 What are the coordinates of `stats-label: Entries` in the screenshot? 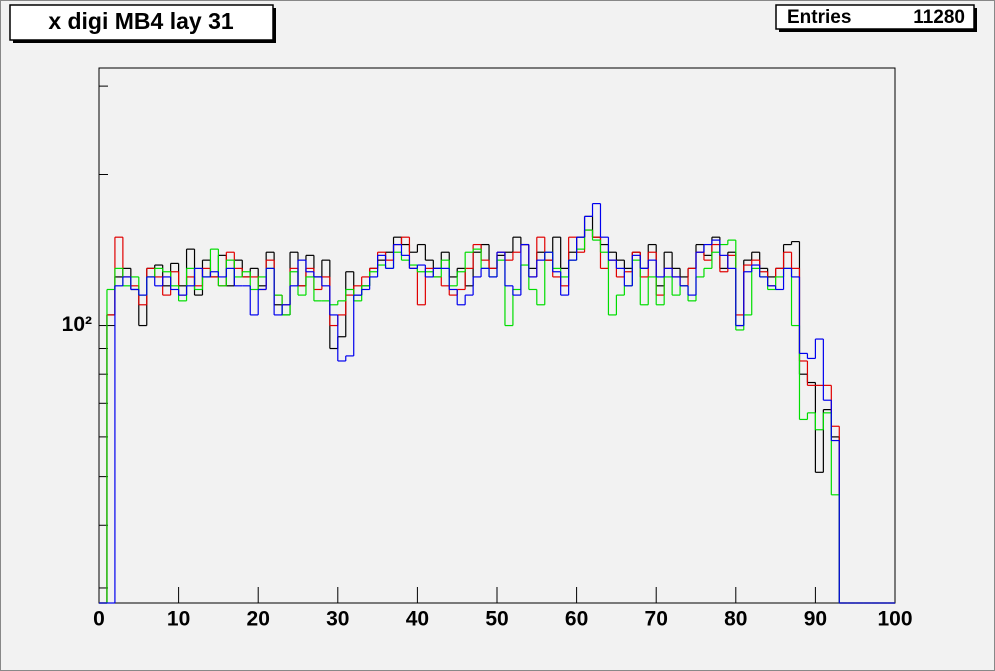 It's located at (819, 17).